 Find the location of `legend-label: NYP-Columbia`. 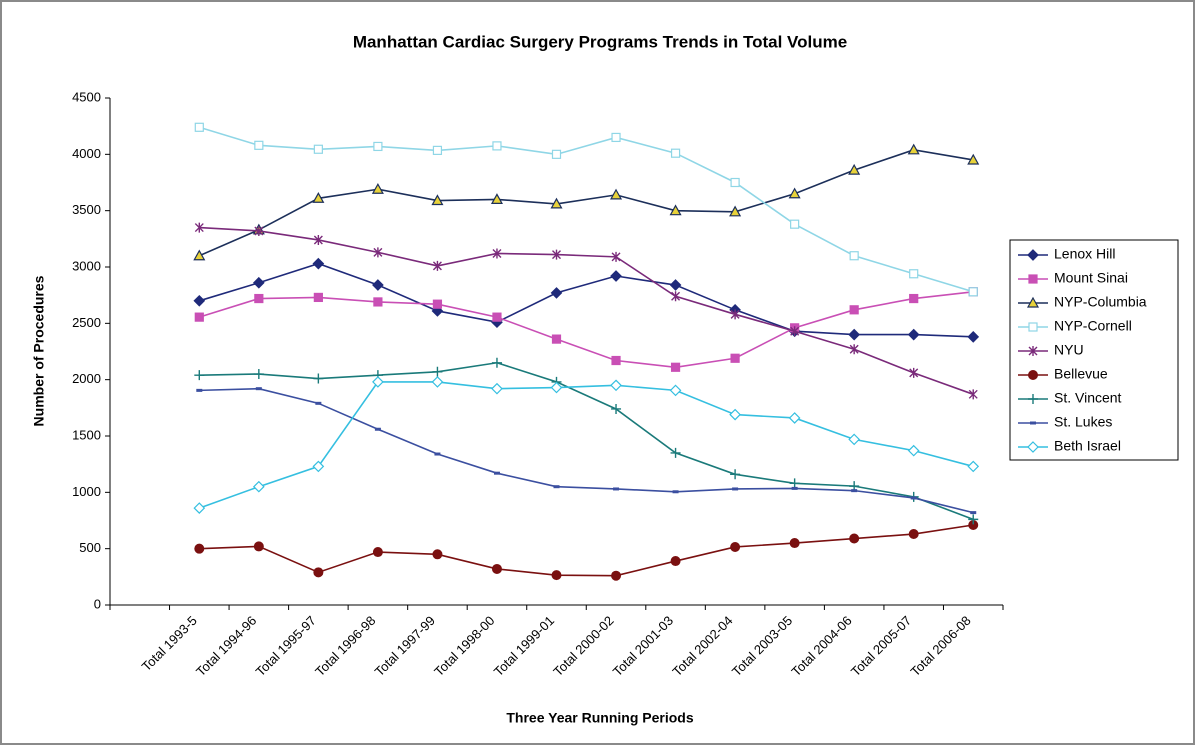

legend-label: NYP-Columbia is located at coordinates (1100, 302).